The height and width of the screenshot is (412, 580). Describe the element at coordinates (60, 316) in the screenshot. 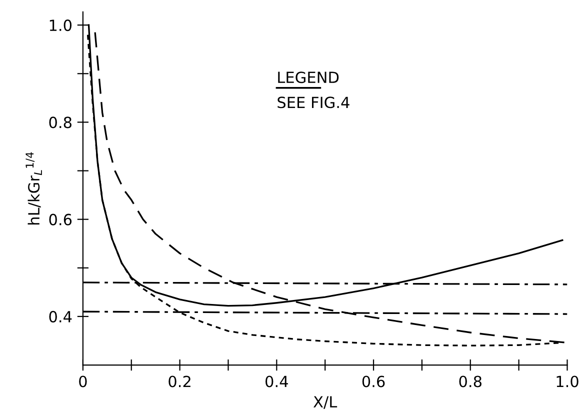

I see `y-tick-label: 0.4` at that location.